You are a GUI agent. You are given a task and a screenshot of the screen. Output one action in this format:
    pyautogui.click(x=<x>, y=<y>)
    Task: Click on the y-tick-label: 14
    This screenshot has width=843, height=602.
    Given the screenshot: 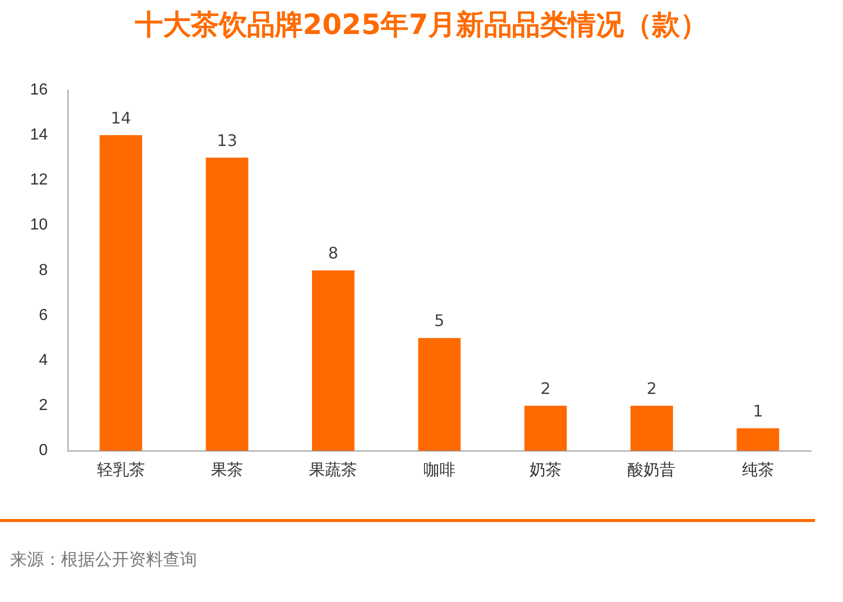 What is the action you would take?
    pyautogui.click(x=39, y=135)
    